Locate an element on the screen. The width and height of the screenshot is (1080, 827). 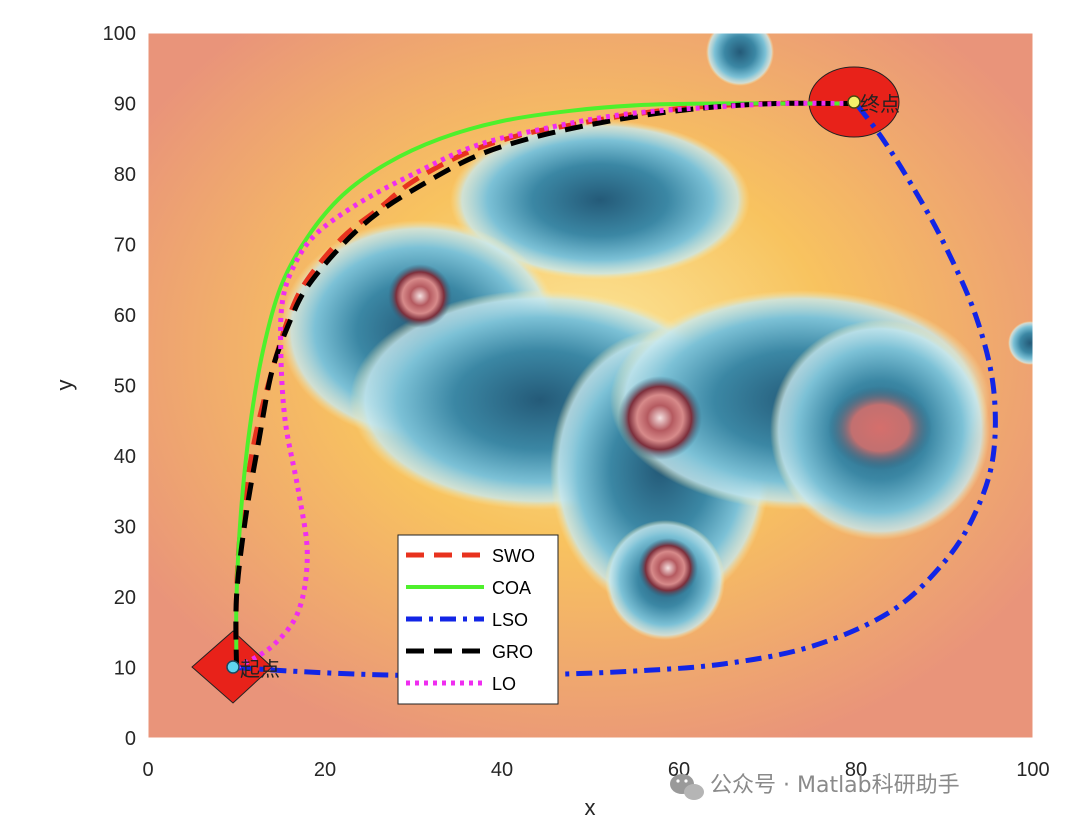
start-point-dot is located at coordinates (233, 667).